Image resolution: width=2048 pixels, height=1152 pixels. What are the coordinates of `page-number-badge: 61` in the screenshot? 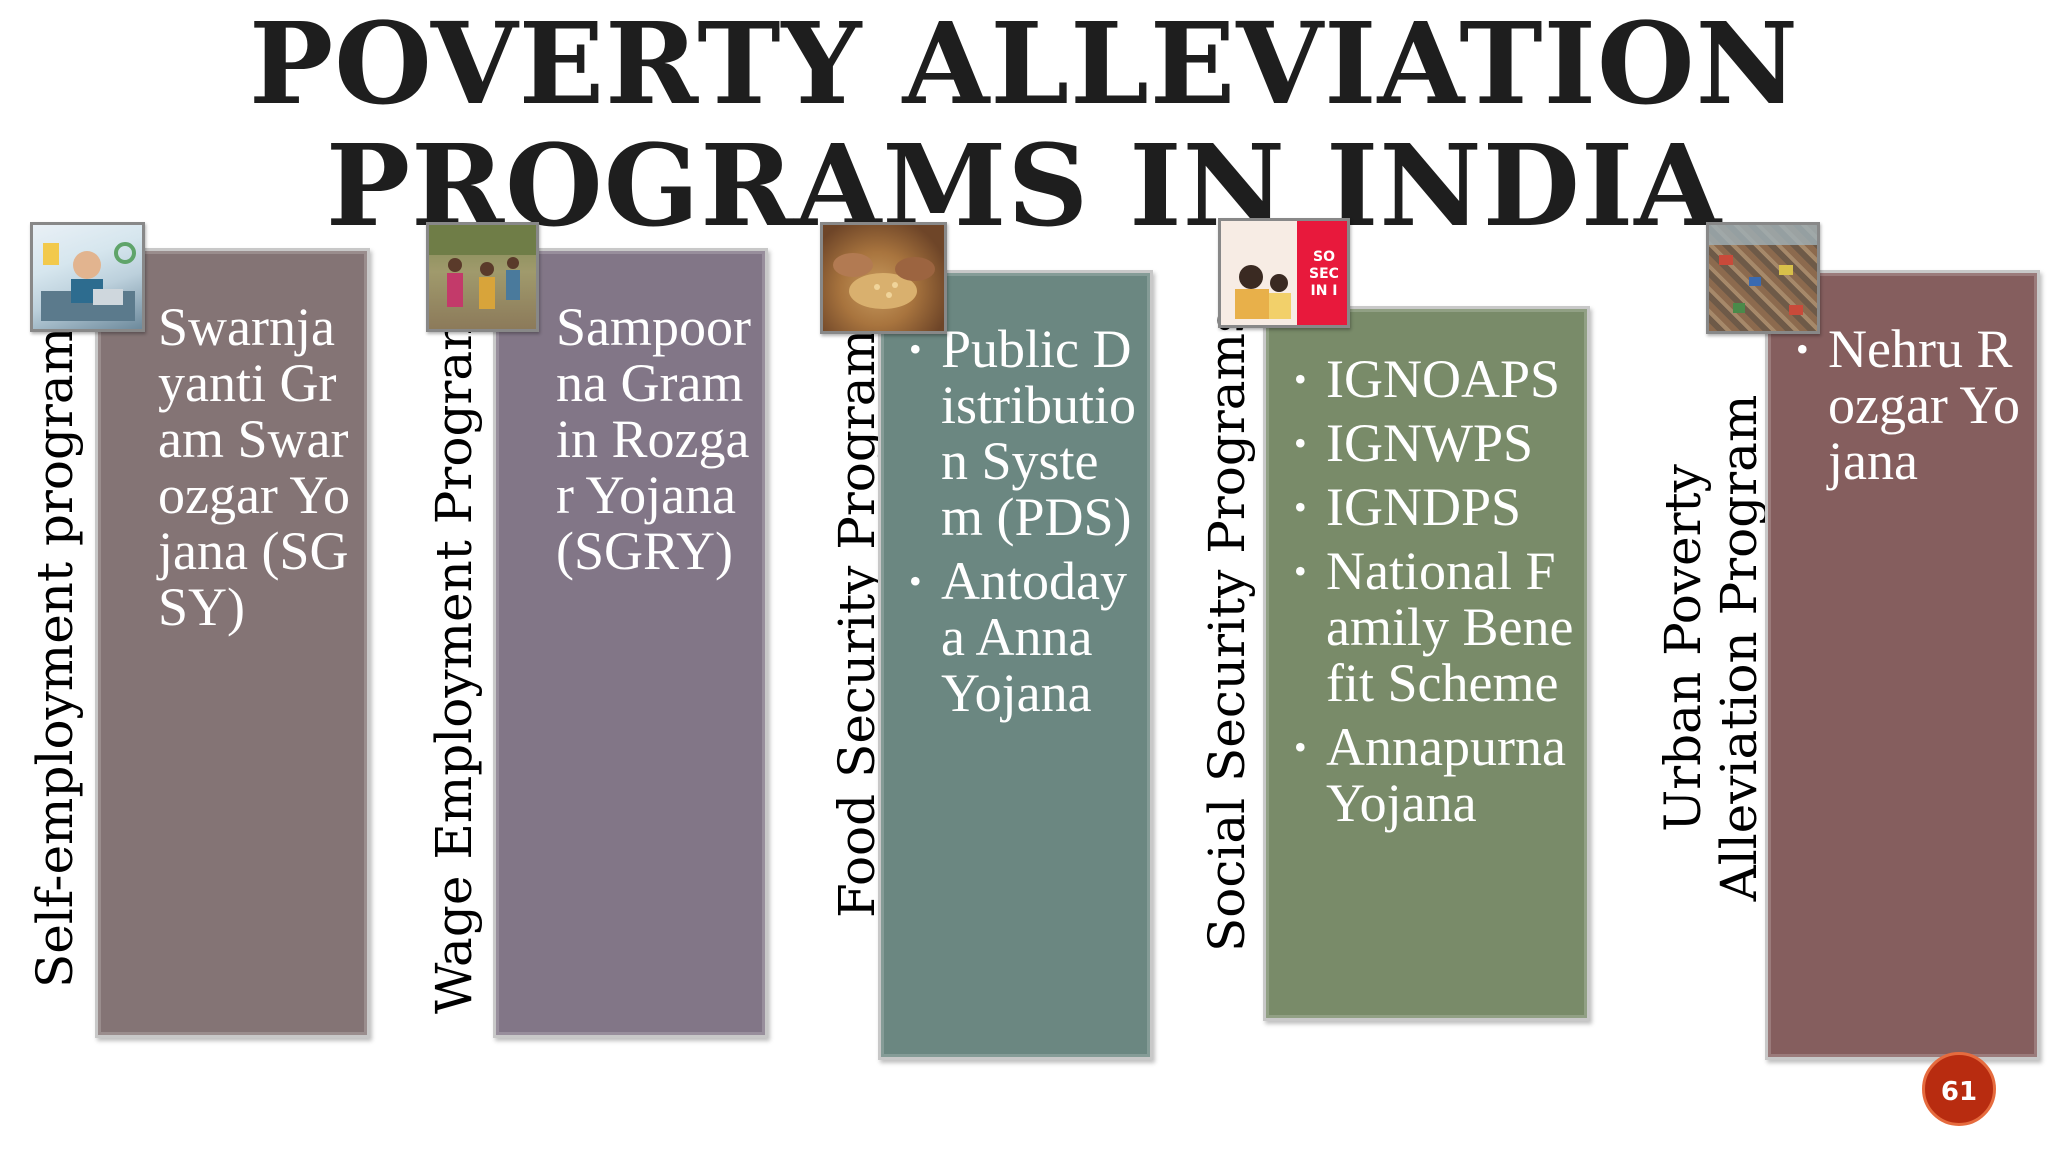 It's located at (1959, 1089).